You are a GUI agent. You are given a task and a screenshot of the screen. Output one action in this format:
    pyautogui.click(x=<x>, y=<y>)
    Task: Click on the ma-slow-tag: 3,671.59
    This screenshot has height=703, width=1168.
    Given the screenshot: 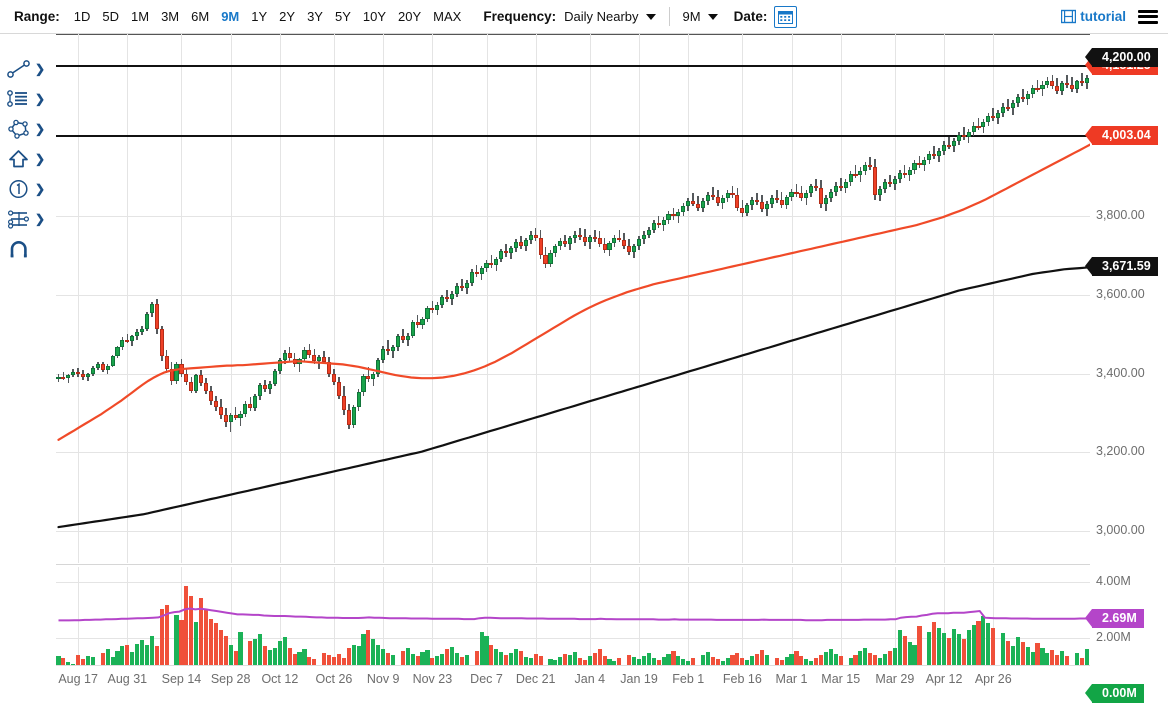 What is the action you would take?
    pyautogui.click(x=1121, y=266)
    